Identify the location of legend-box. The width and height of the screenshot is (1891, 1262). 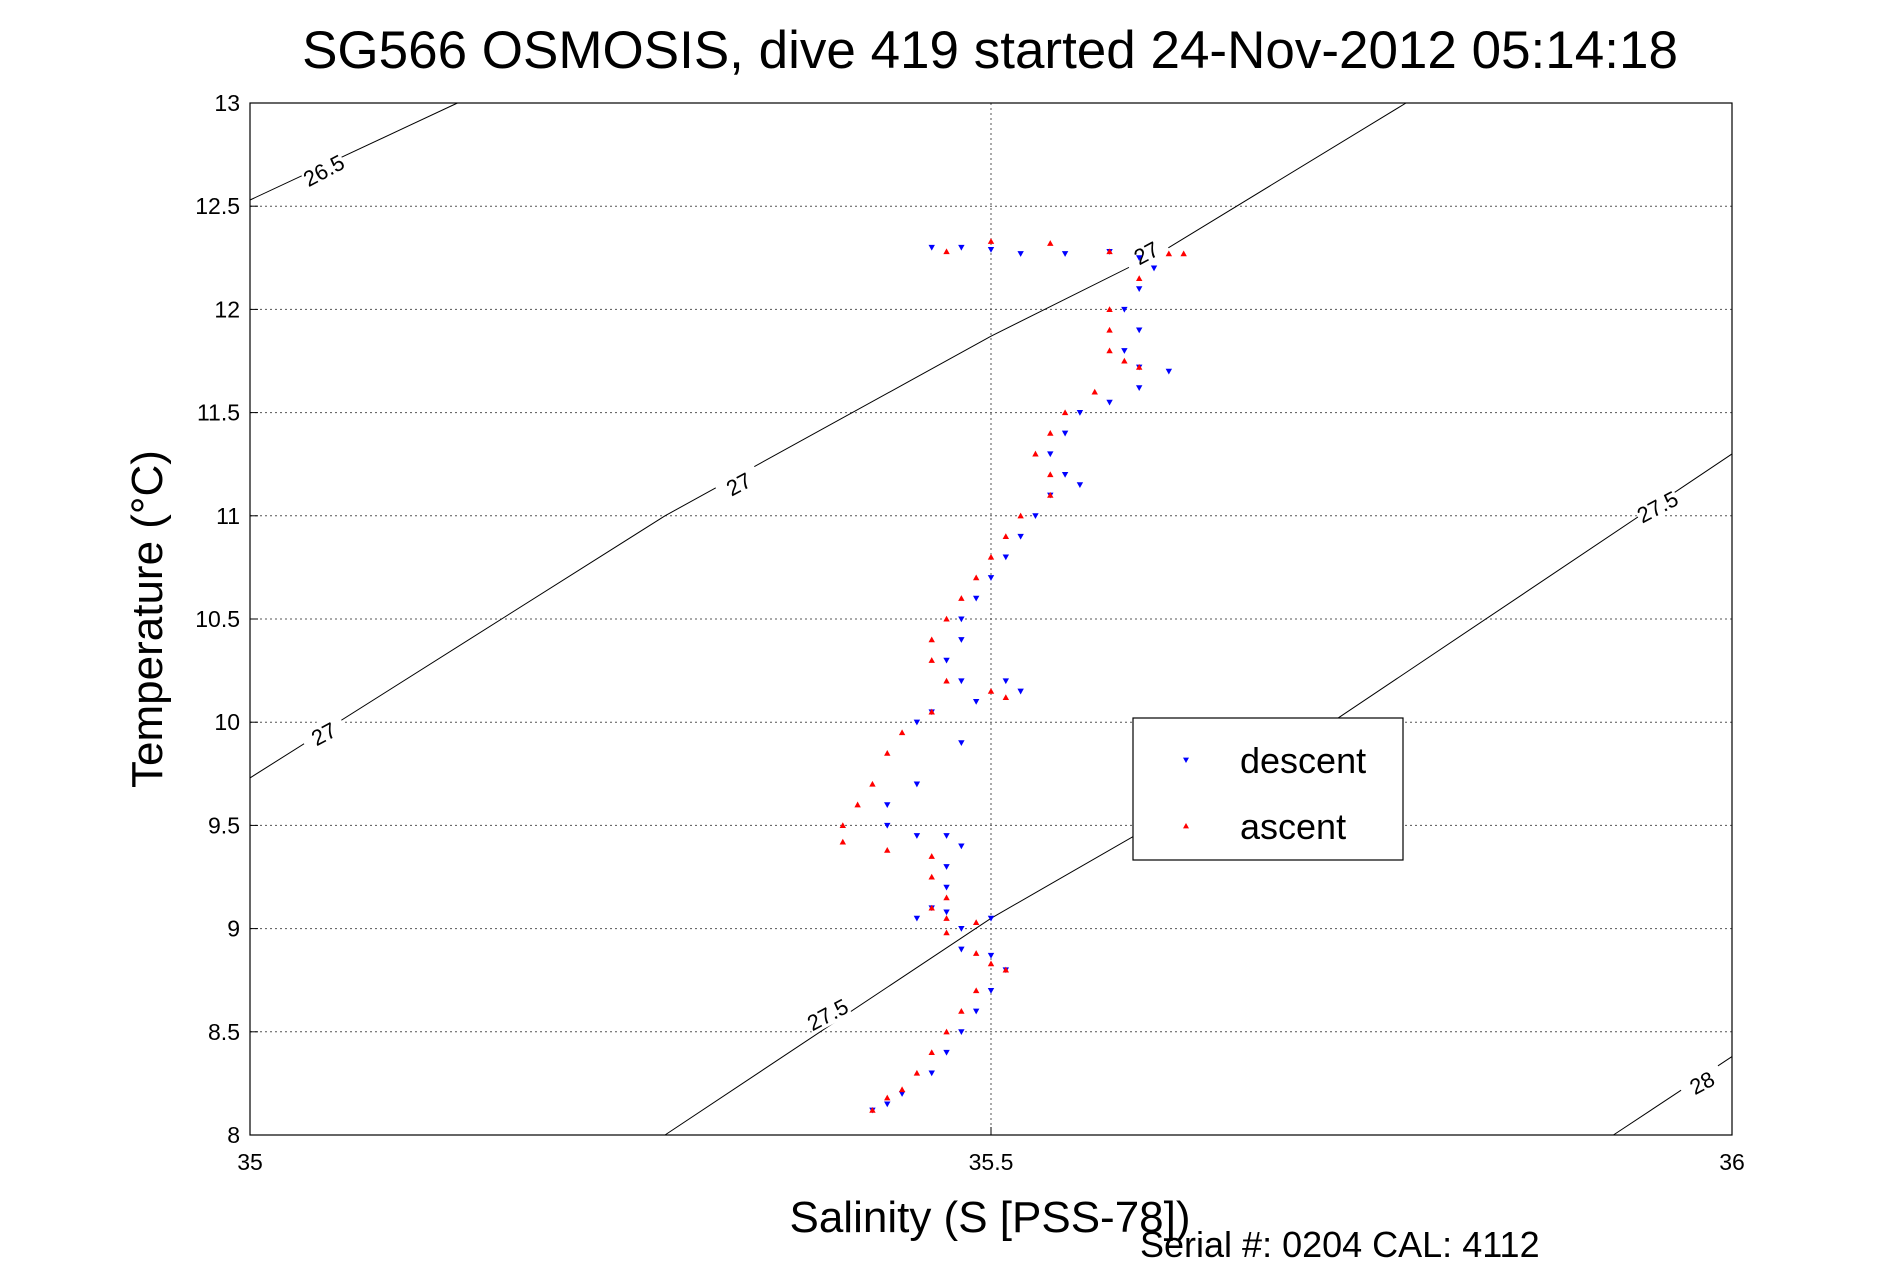
(1268, 789).